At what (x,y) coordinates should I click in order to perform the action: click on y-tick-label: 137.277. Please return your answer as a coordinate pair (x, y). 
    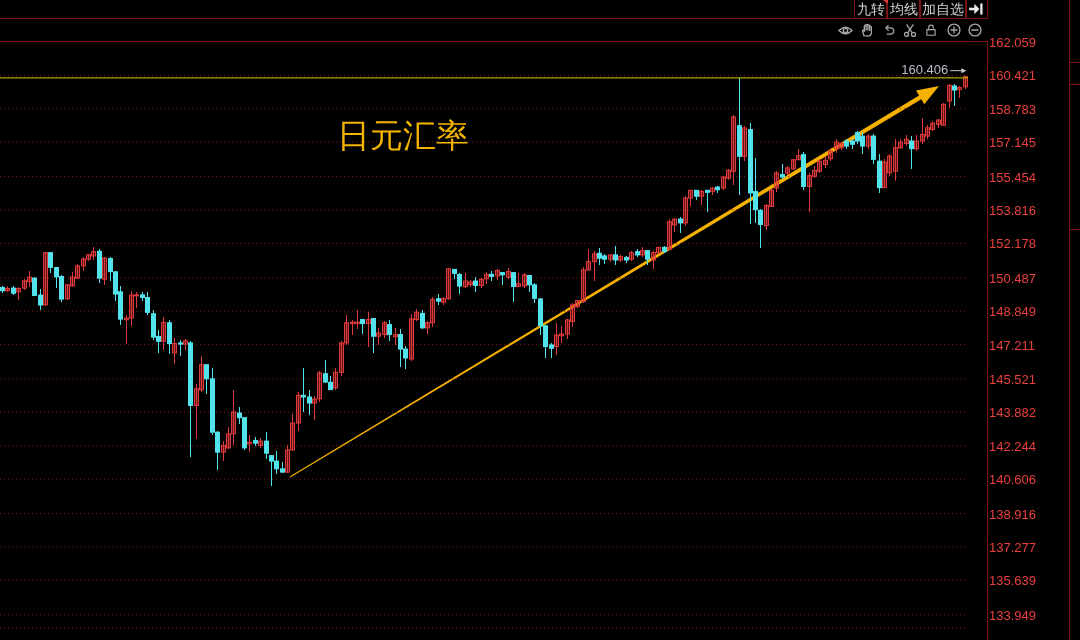
    Looking at the image, I should click on (1012, 547).